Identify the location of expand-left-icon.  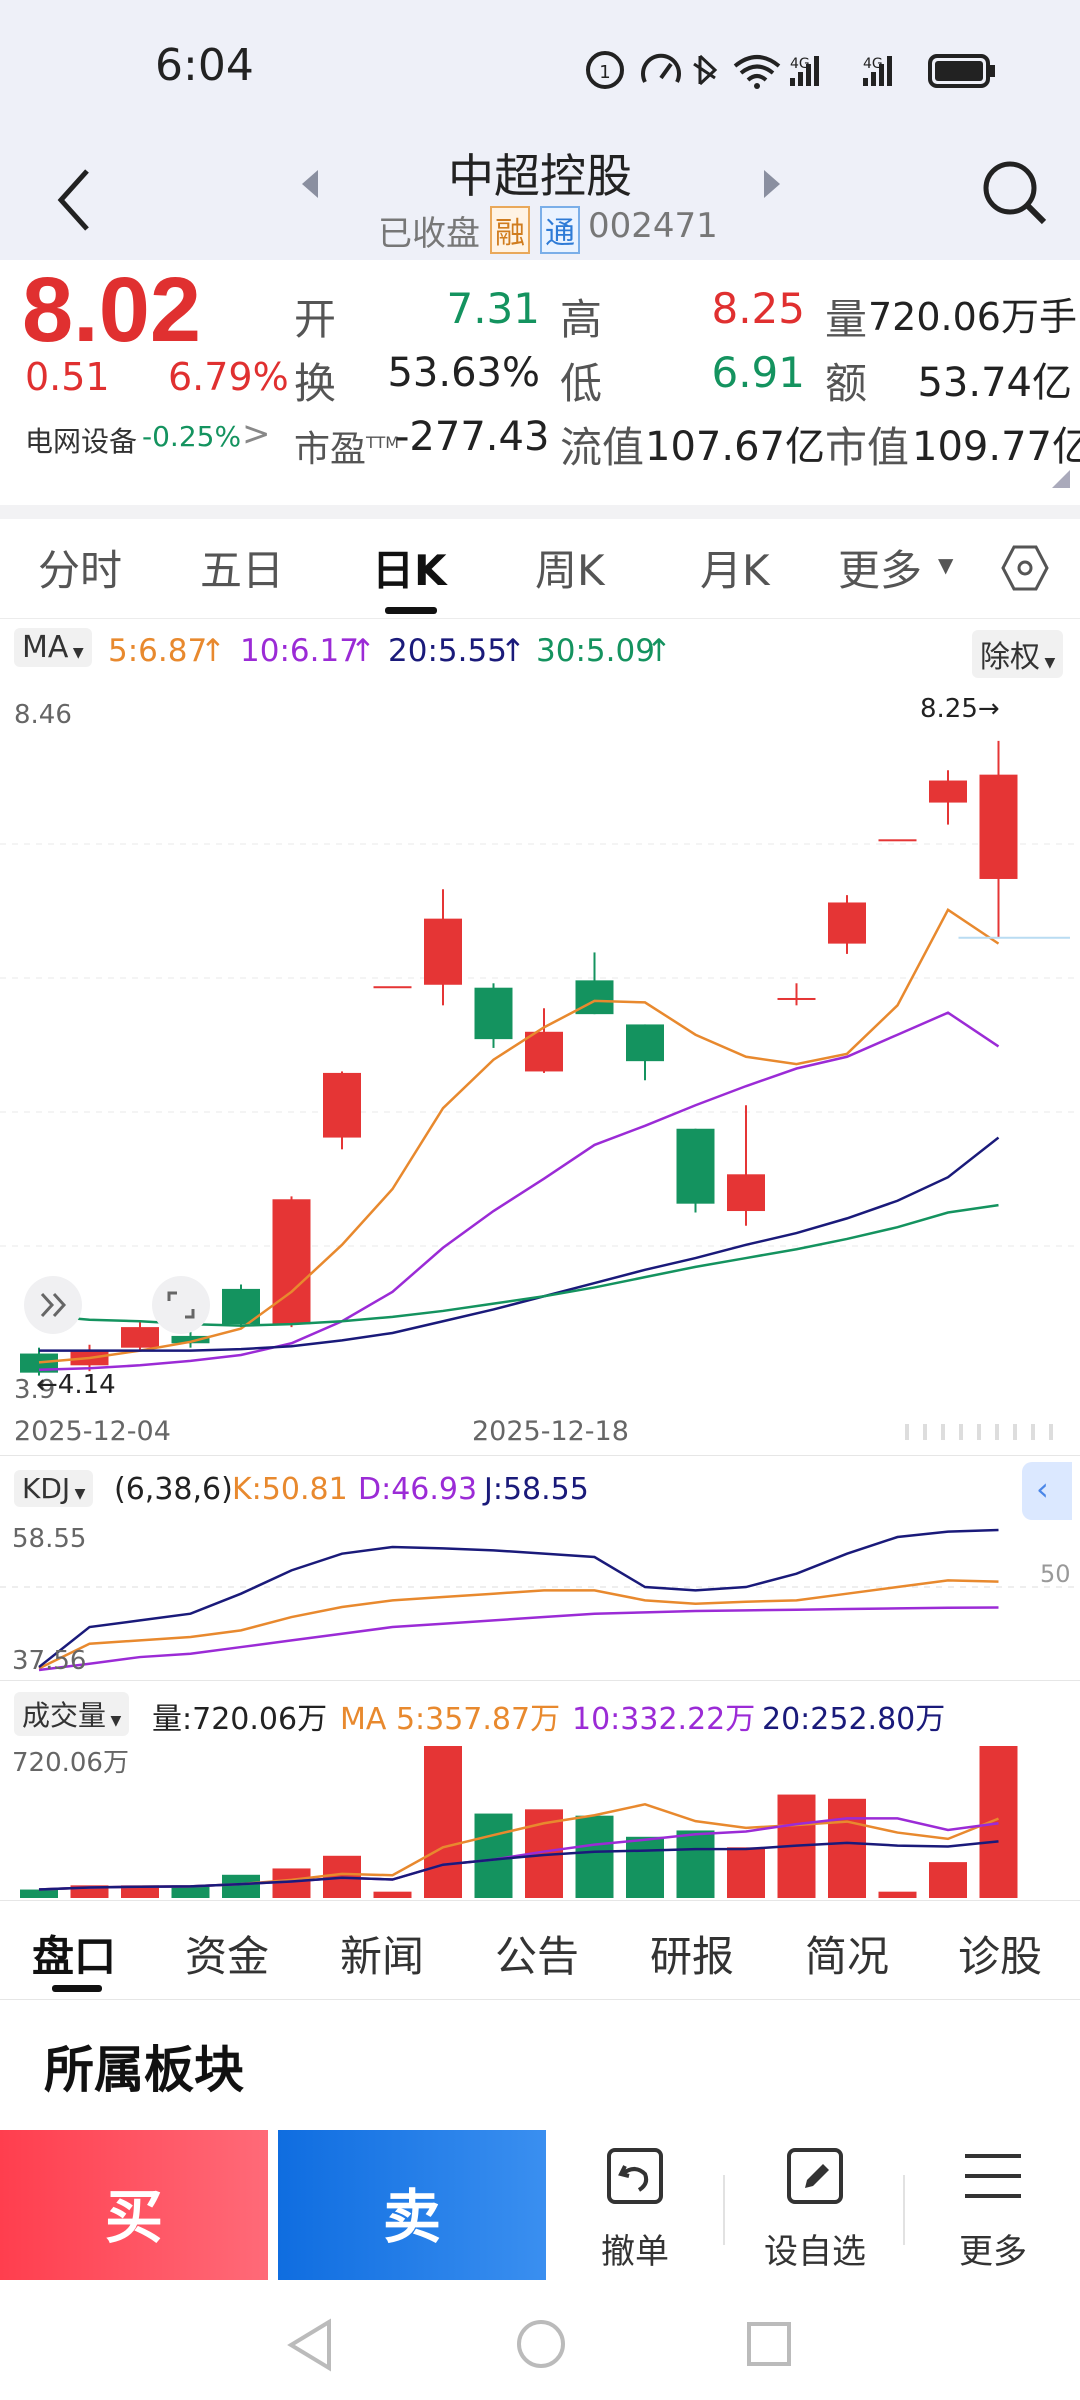
(53, 1305).